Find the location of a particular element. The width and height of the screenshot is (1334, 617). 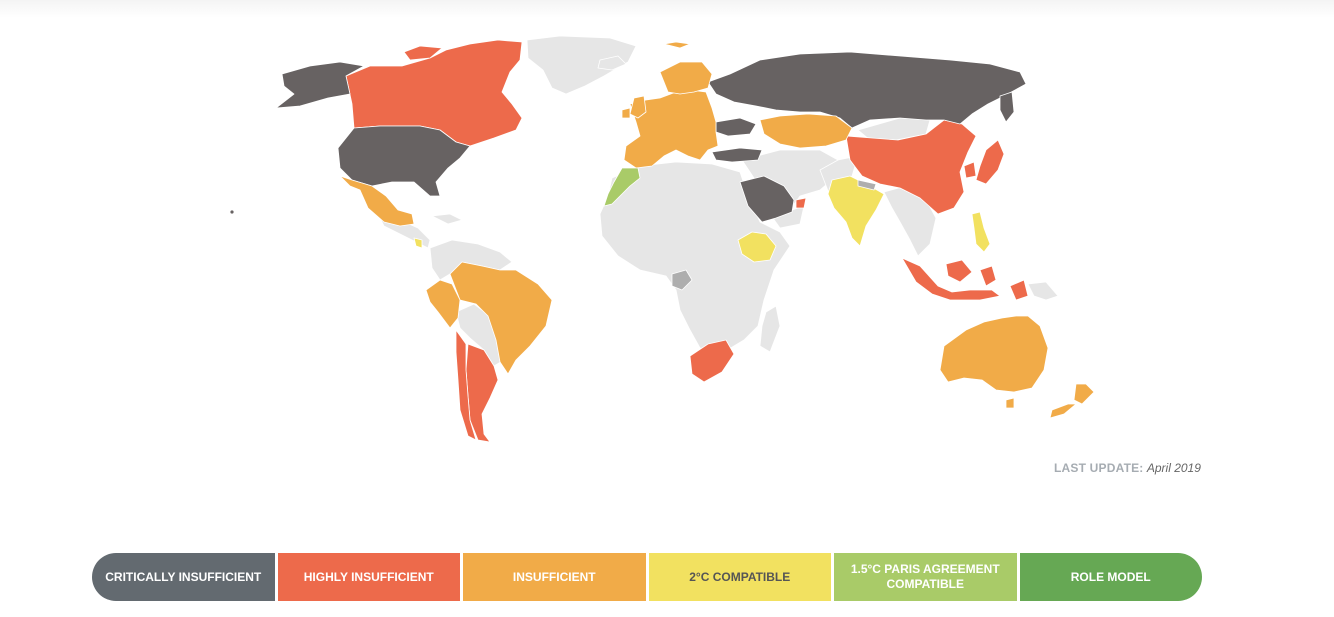

hawaii-dot is located at coordinates (232, 212).